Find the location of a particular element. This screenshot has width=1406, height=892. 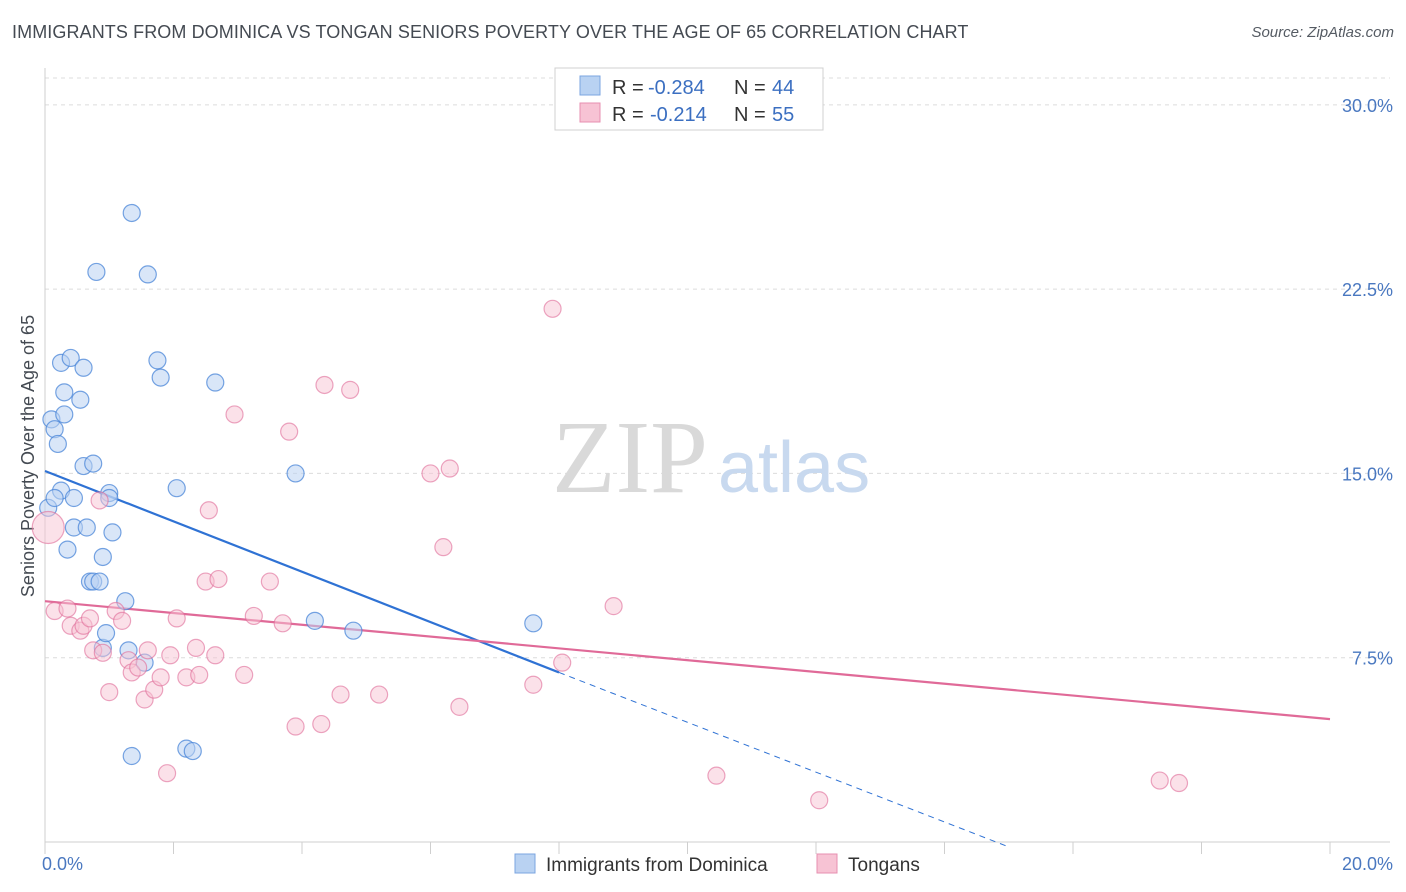

legend-n-value-1: 44 is located at coordinates (783, 88).